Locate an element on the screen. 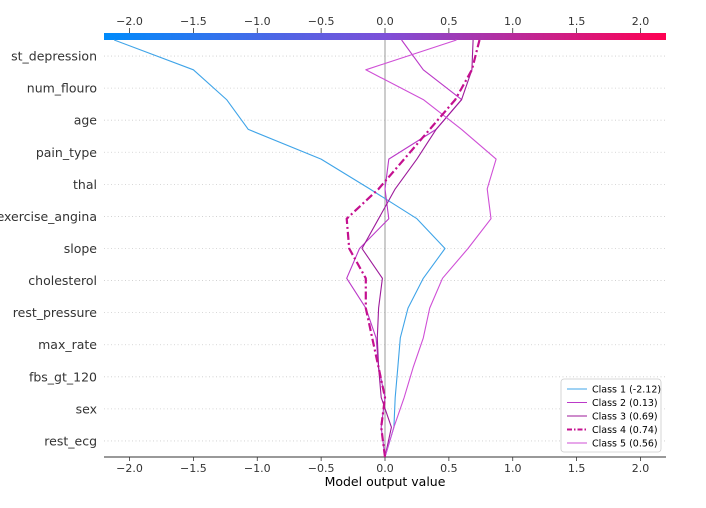 This screenshot has height=508, width=706. legend-label: Class 3 (0.69) is located at coordinates (625, 417).